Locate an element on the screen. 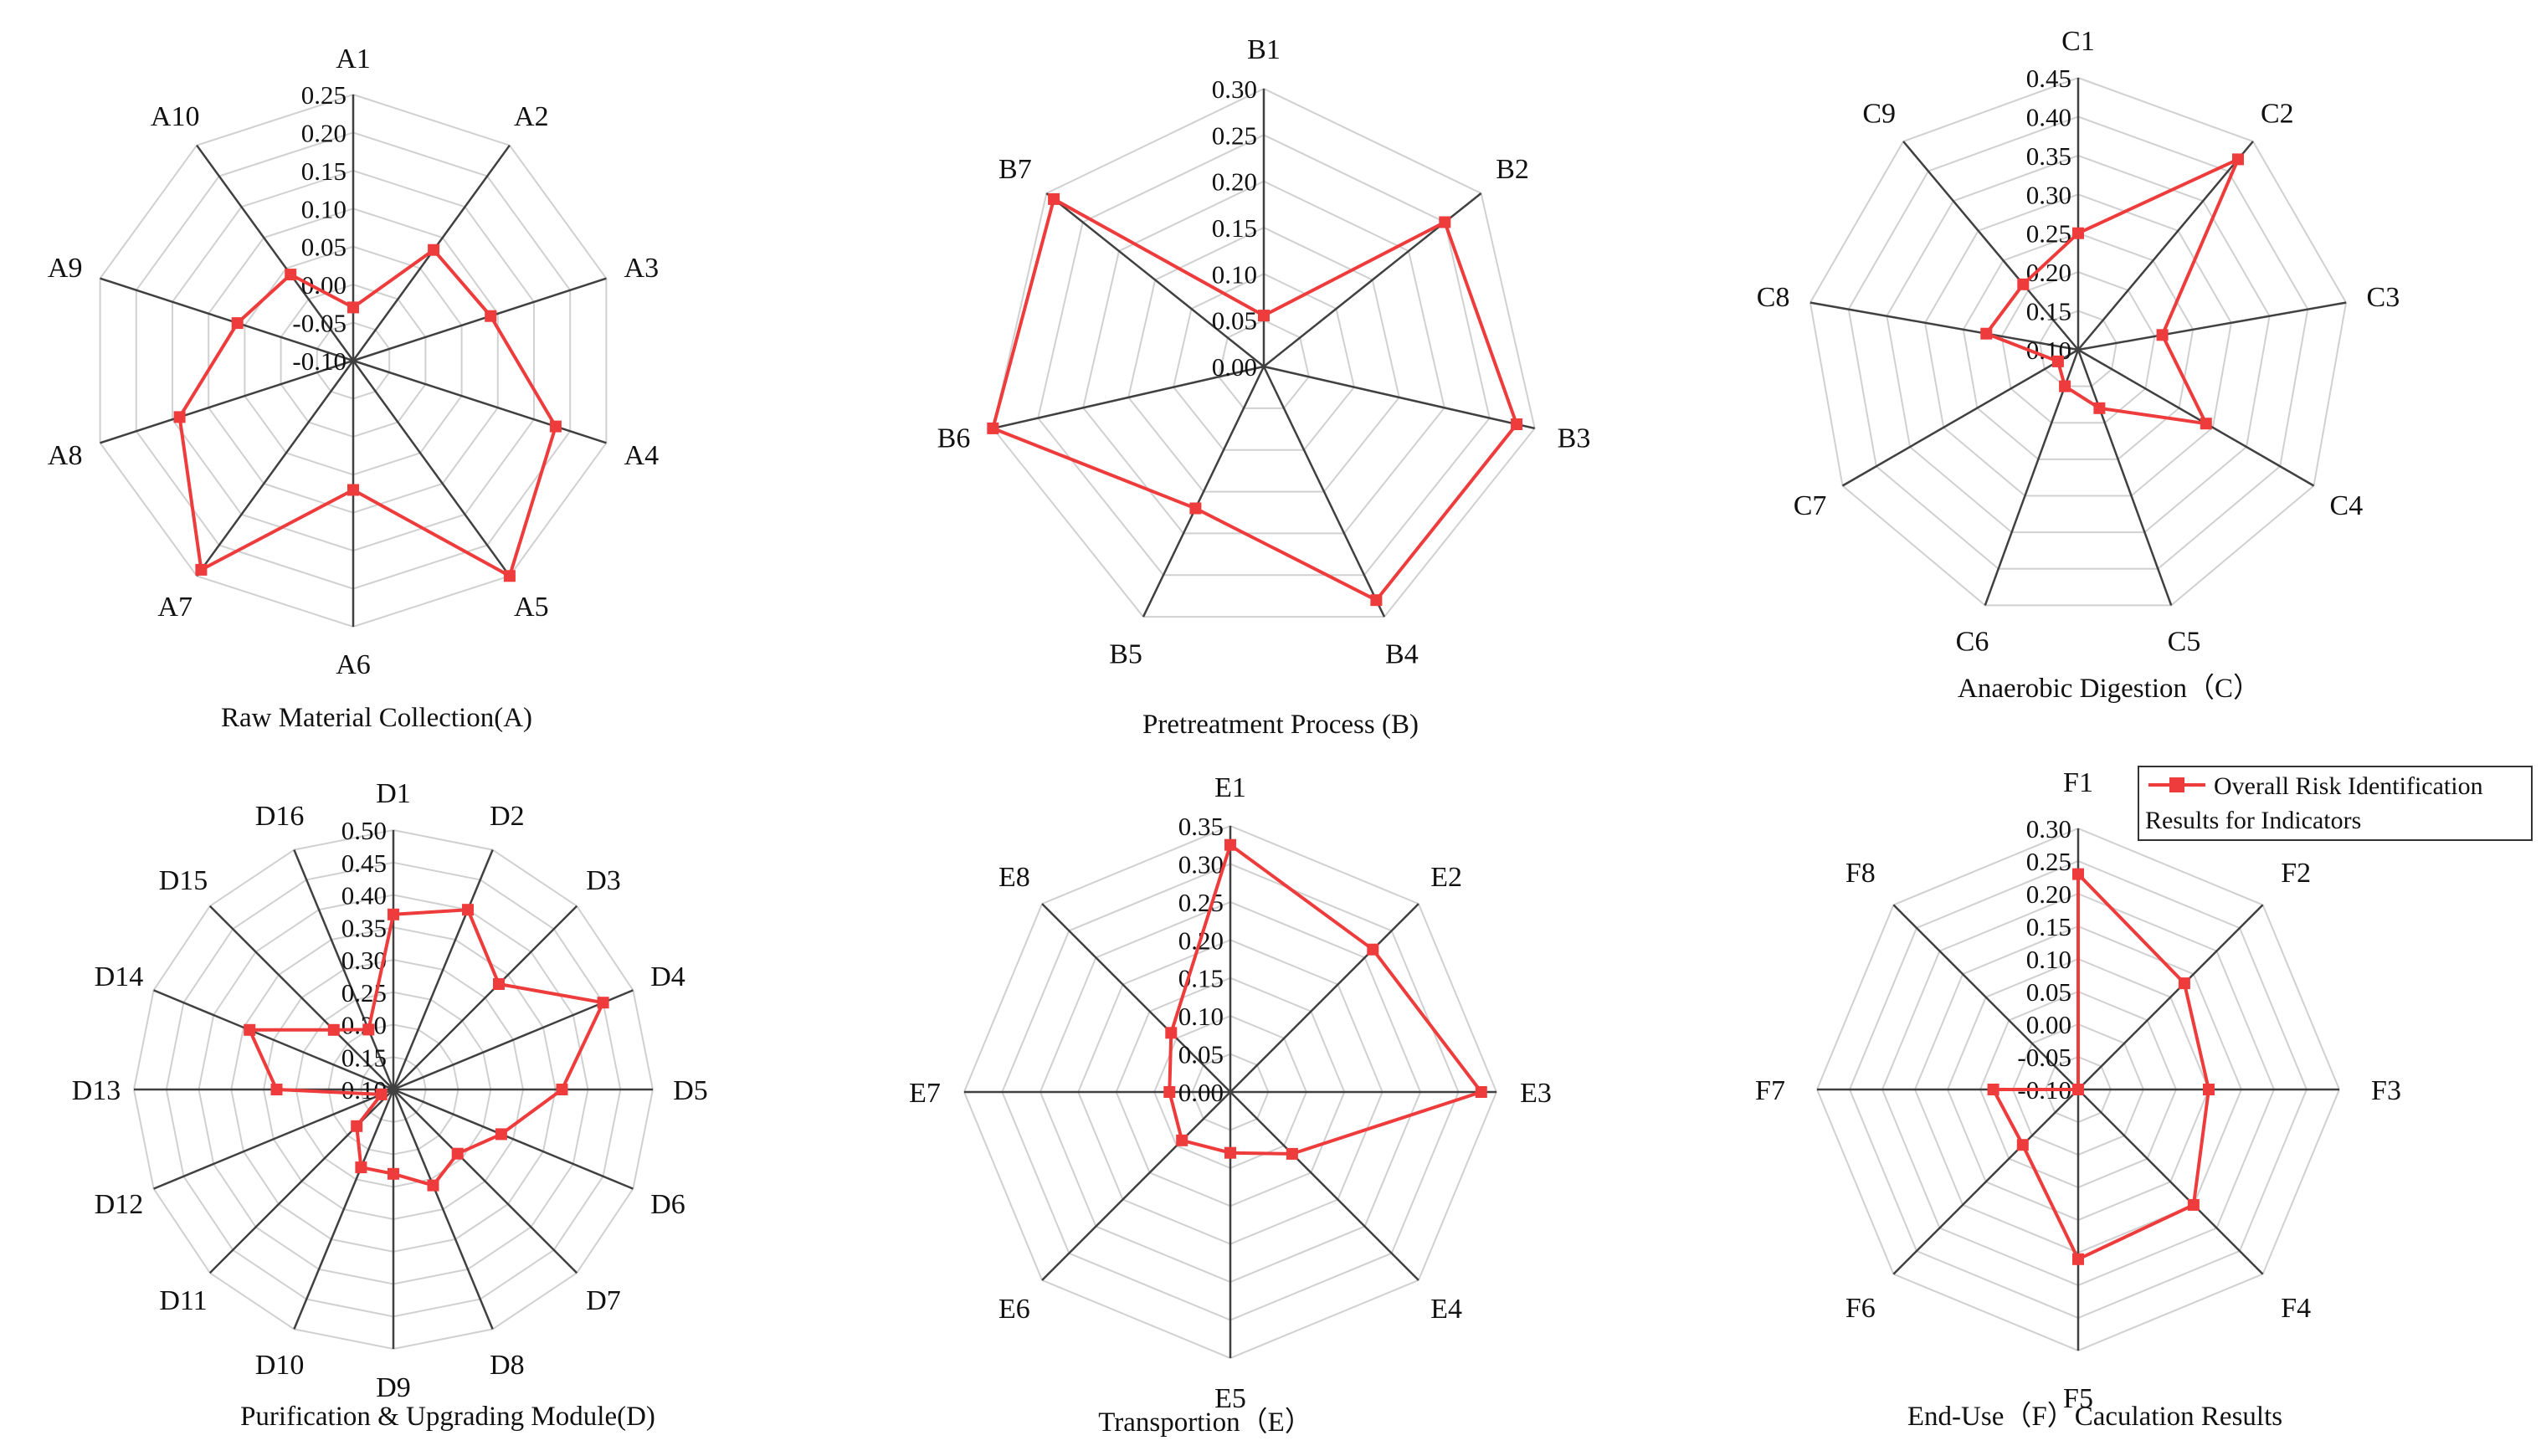  tick-label: -0.05 is located at coordinates (2044, 1057).